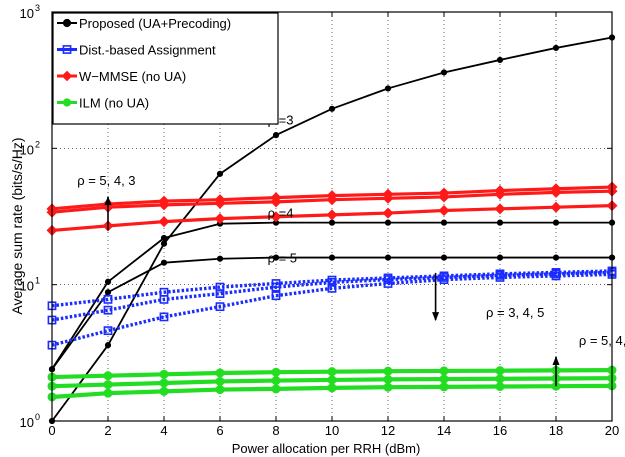 Image resolution: width=625 pixels, height=457 pixels. Describe the element at coordinates (282, 258) in the screenshot. I see `annotation-label: ρ = 5` at that location.